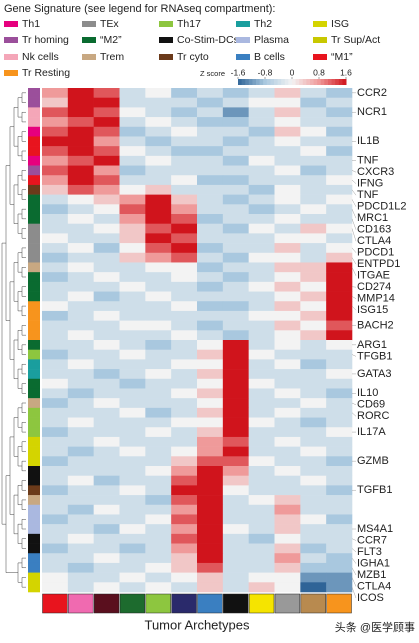 The height and width of the screenshot is (643, 419). I want to click on legend-label: “M2”, so click(111, 40).